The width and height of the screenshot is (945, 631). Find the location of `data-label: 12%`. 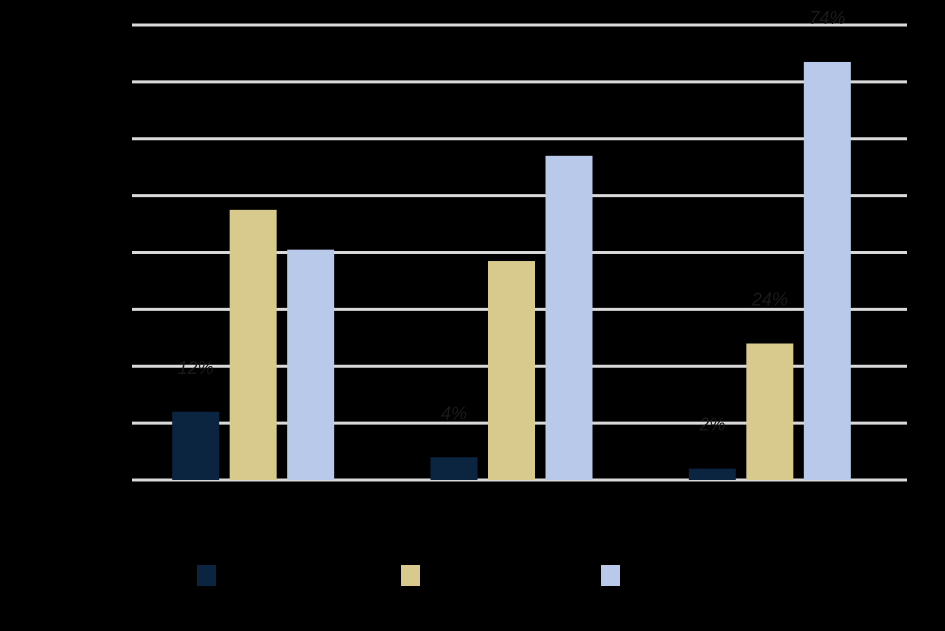

data-label: 12% is located at coordinates (196, 368).